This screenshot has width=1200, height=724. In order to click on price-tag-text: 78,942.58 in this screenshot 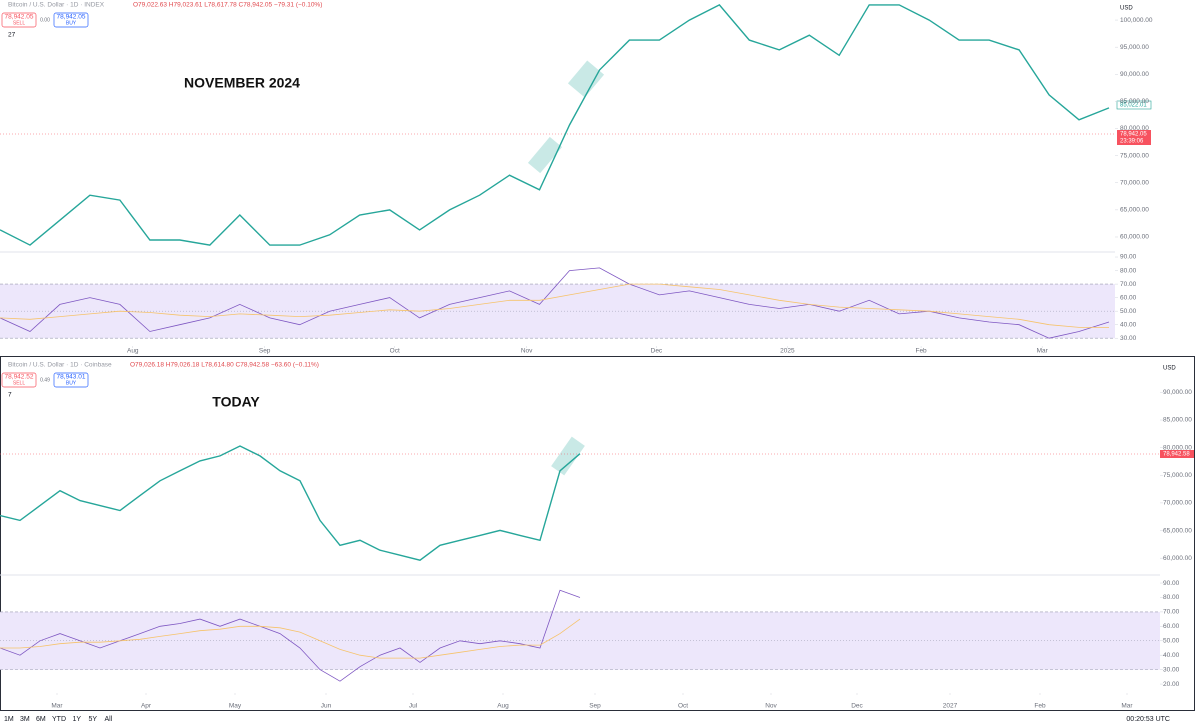, I will do `click(1176, 455)`.